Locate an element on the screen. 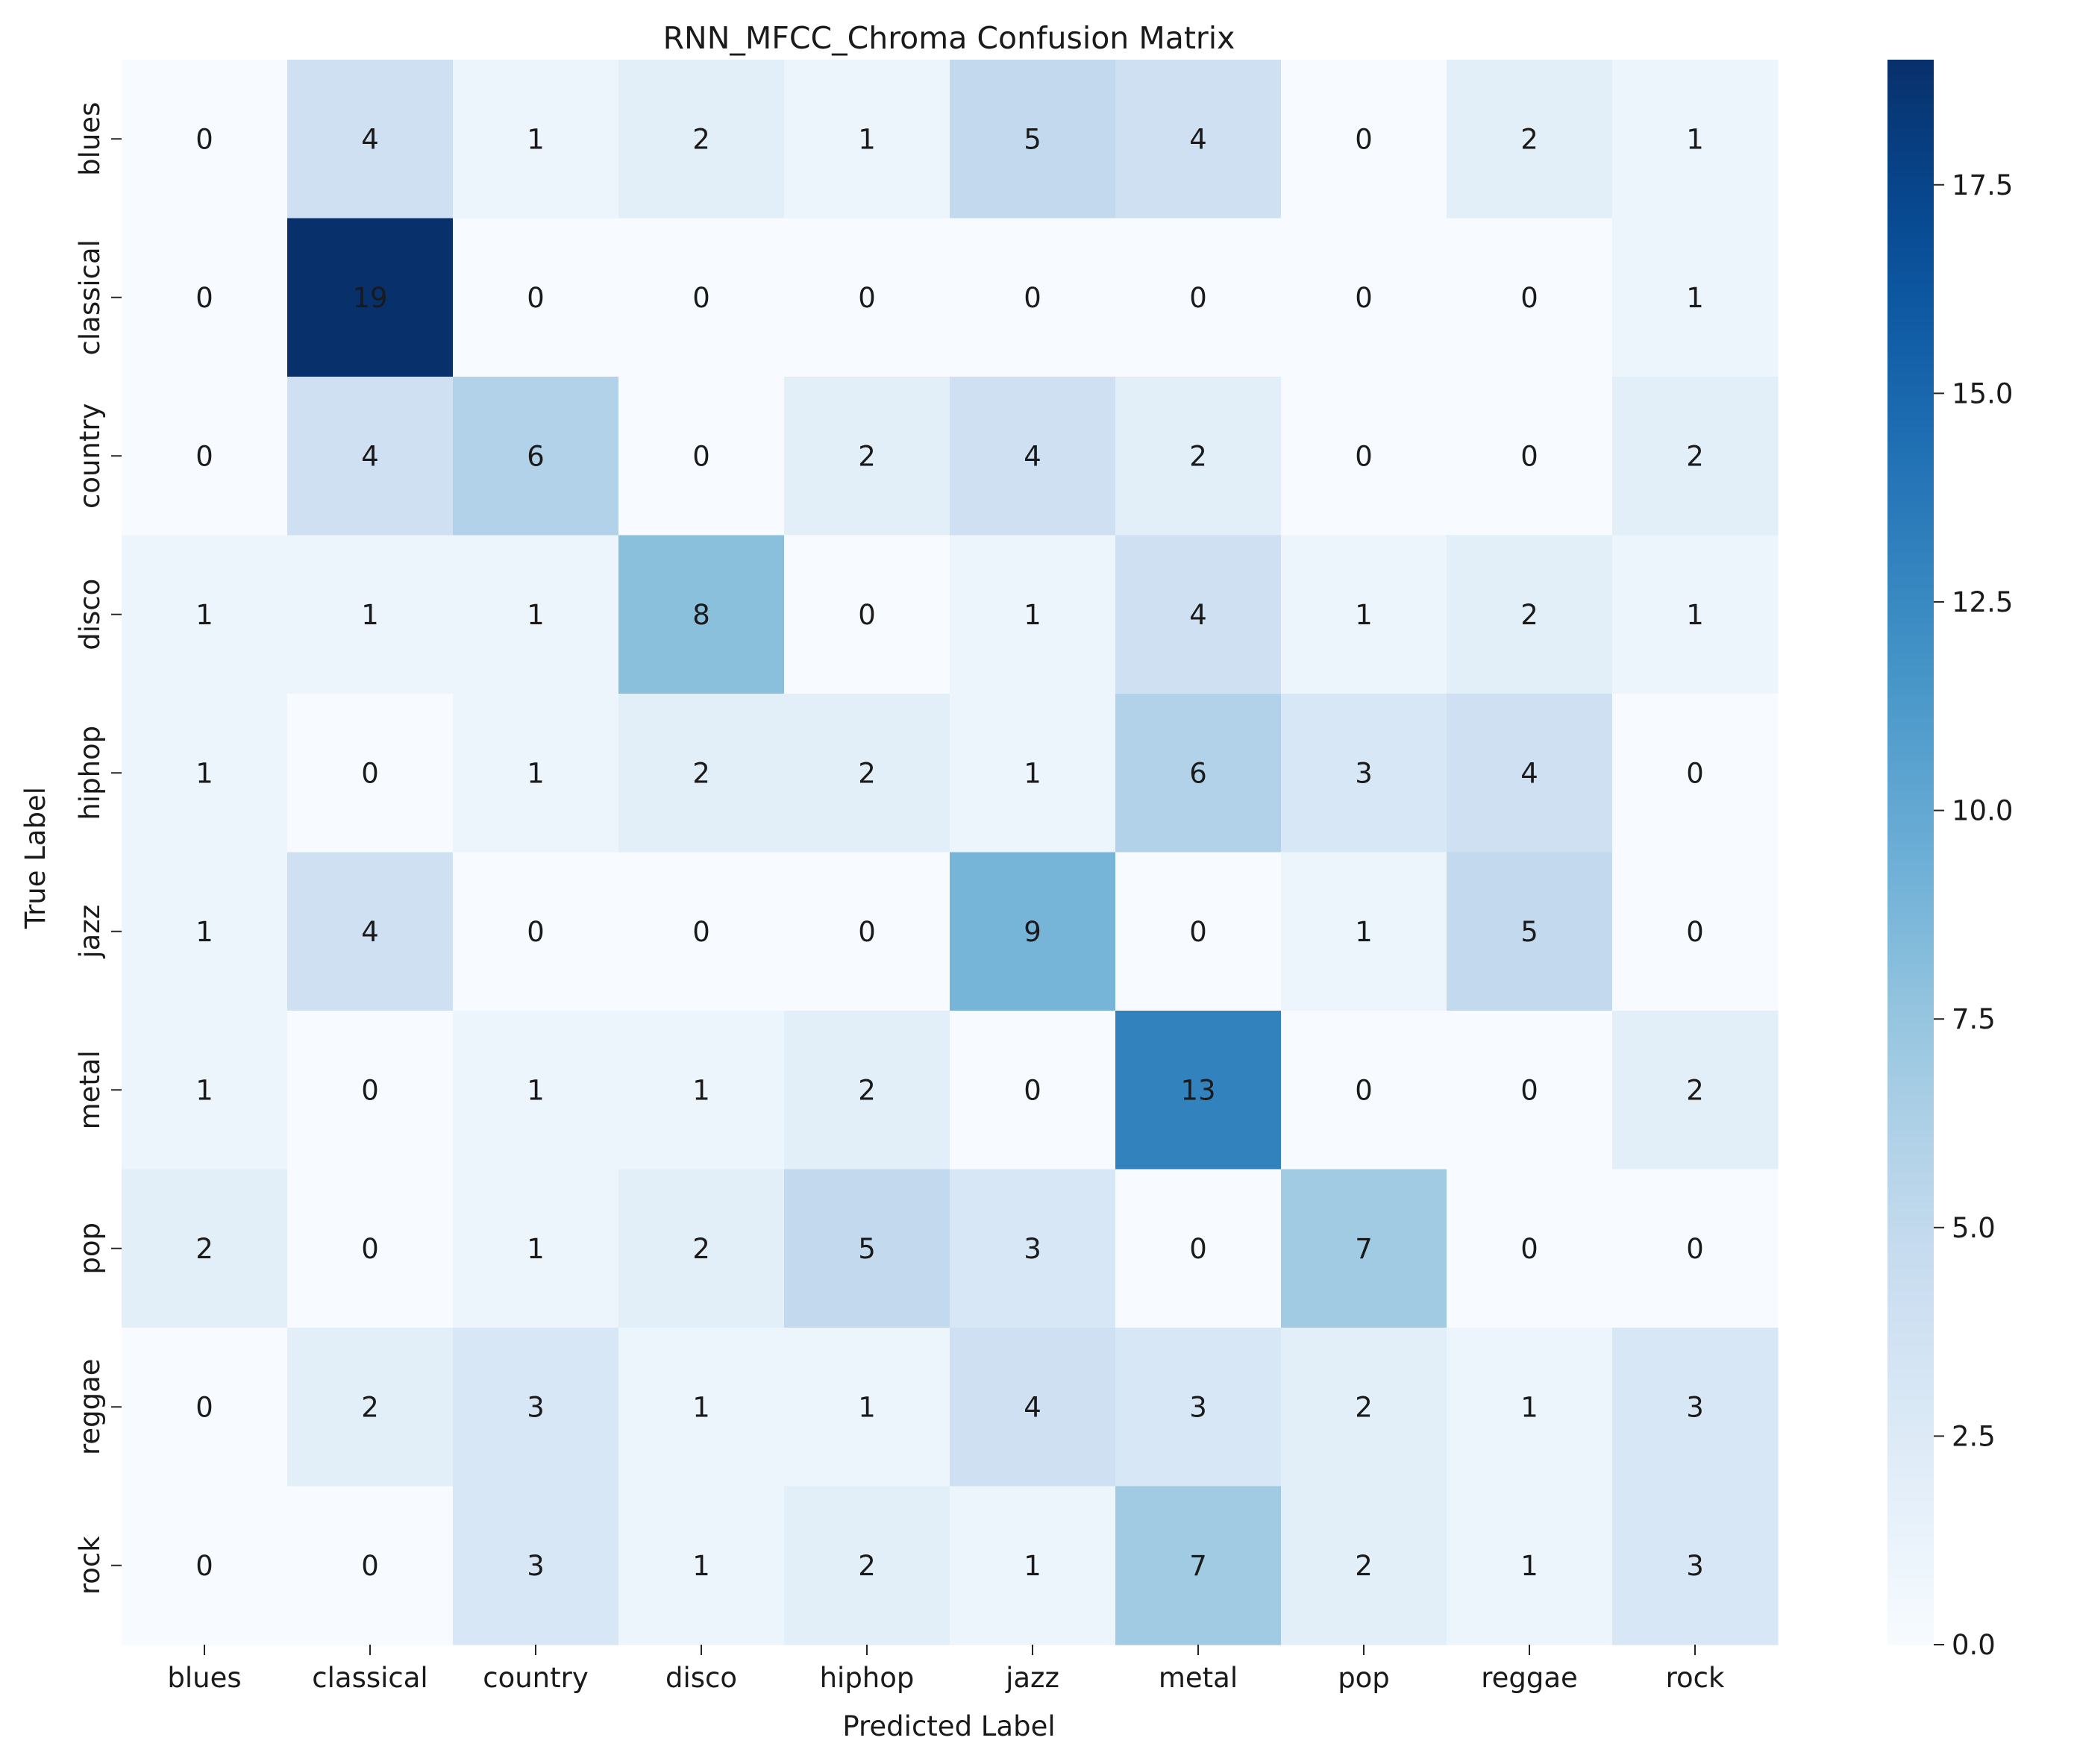 The width and height of the screenshot is (2074, 1764). y-tick-label: hiphop is located at coordinates (90, 773).